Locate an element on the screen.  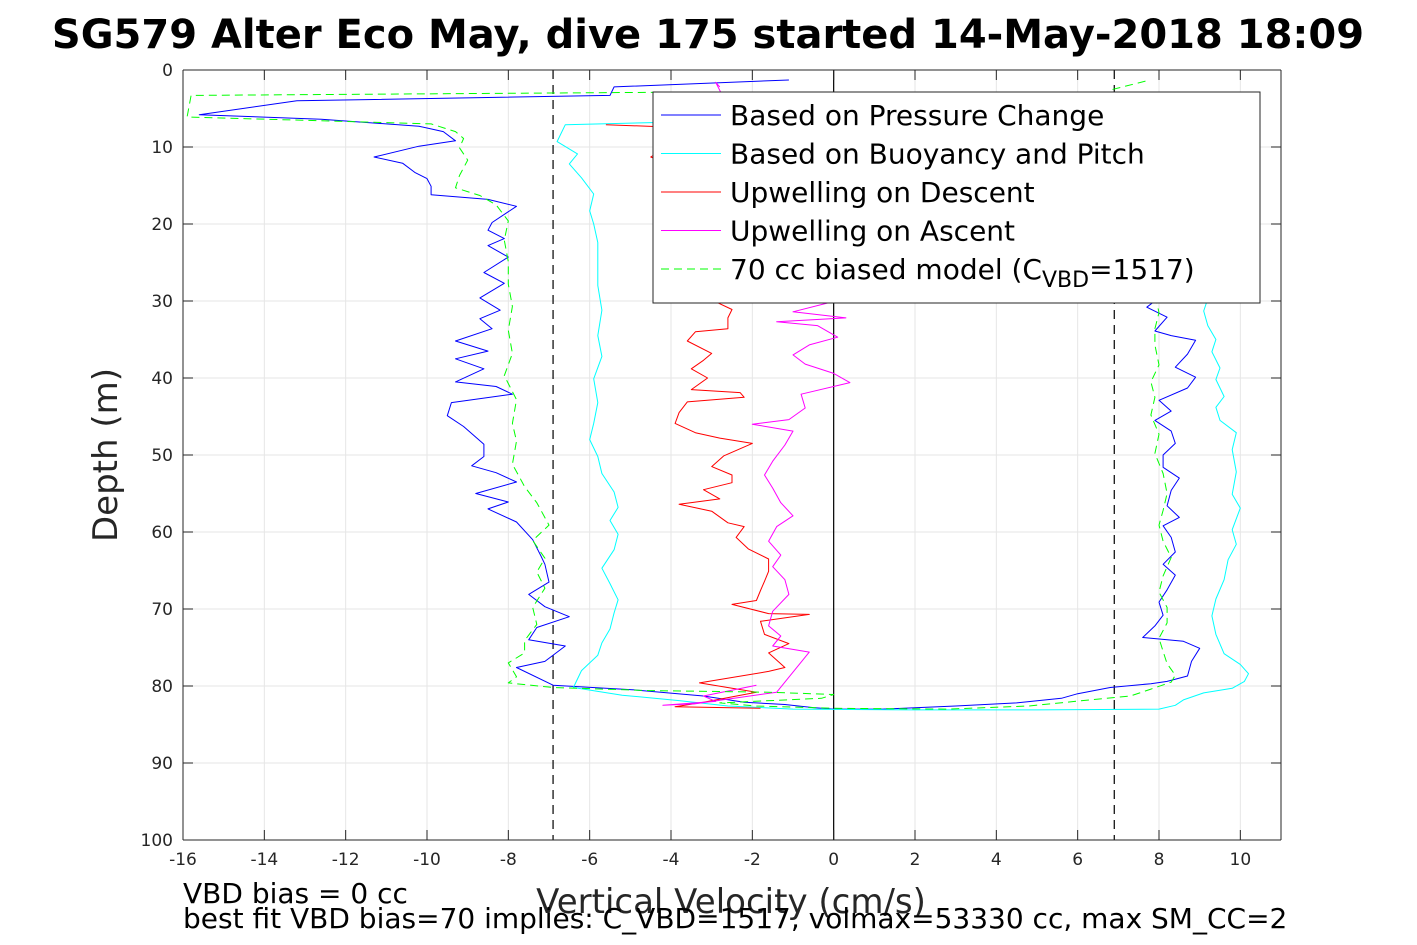
legend-label-main: Based on Pressure Change is located at coordinates (917, 115).